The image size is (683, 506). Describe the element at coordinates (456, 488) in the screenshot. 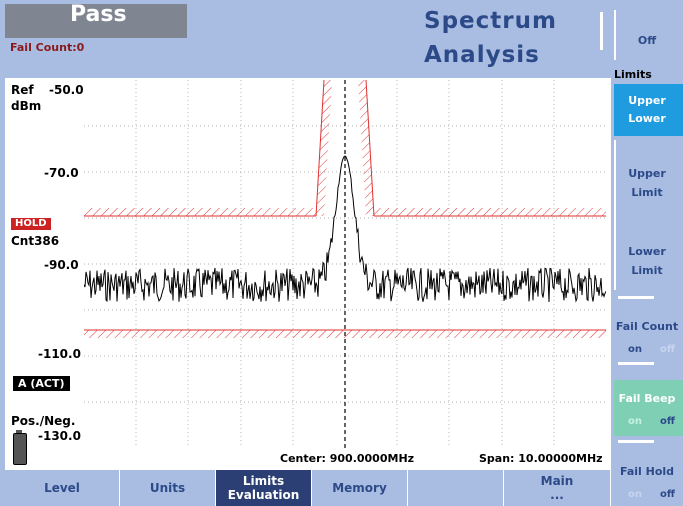

I see `blank-softkey` at that location.